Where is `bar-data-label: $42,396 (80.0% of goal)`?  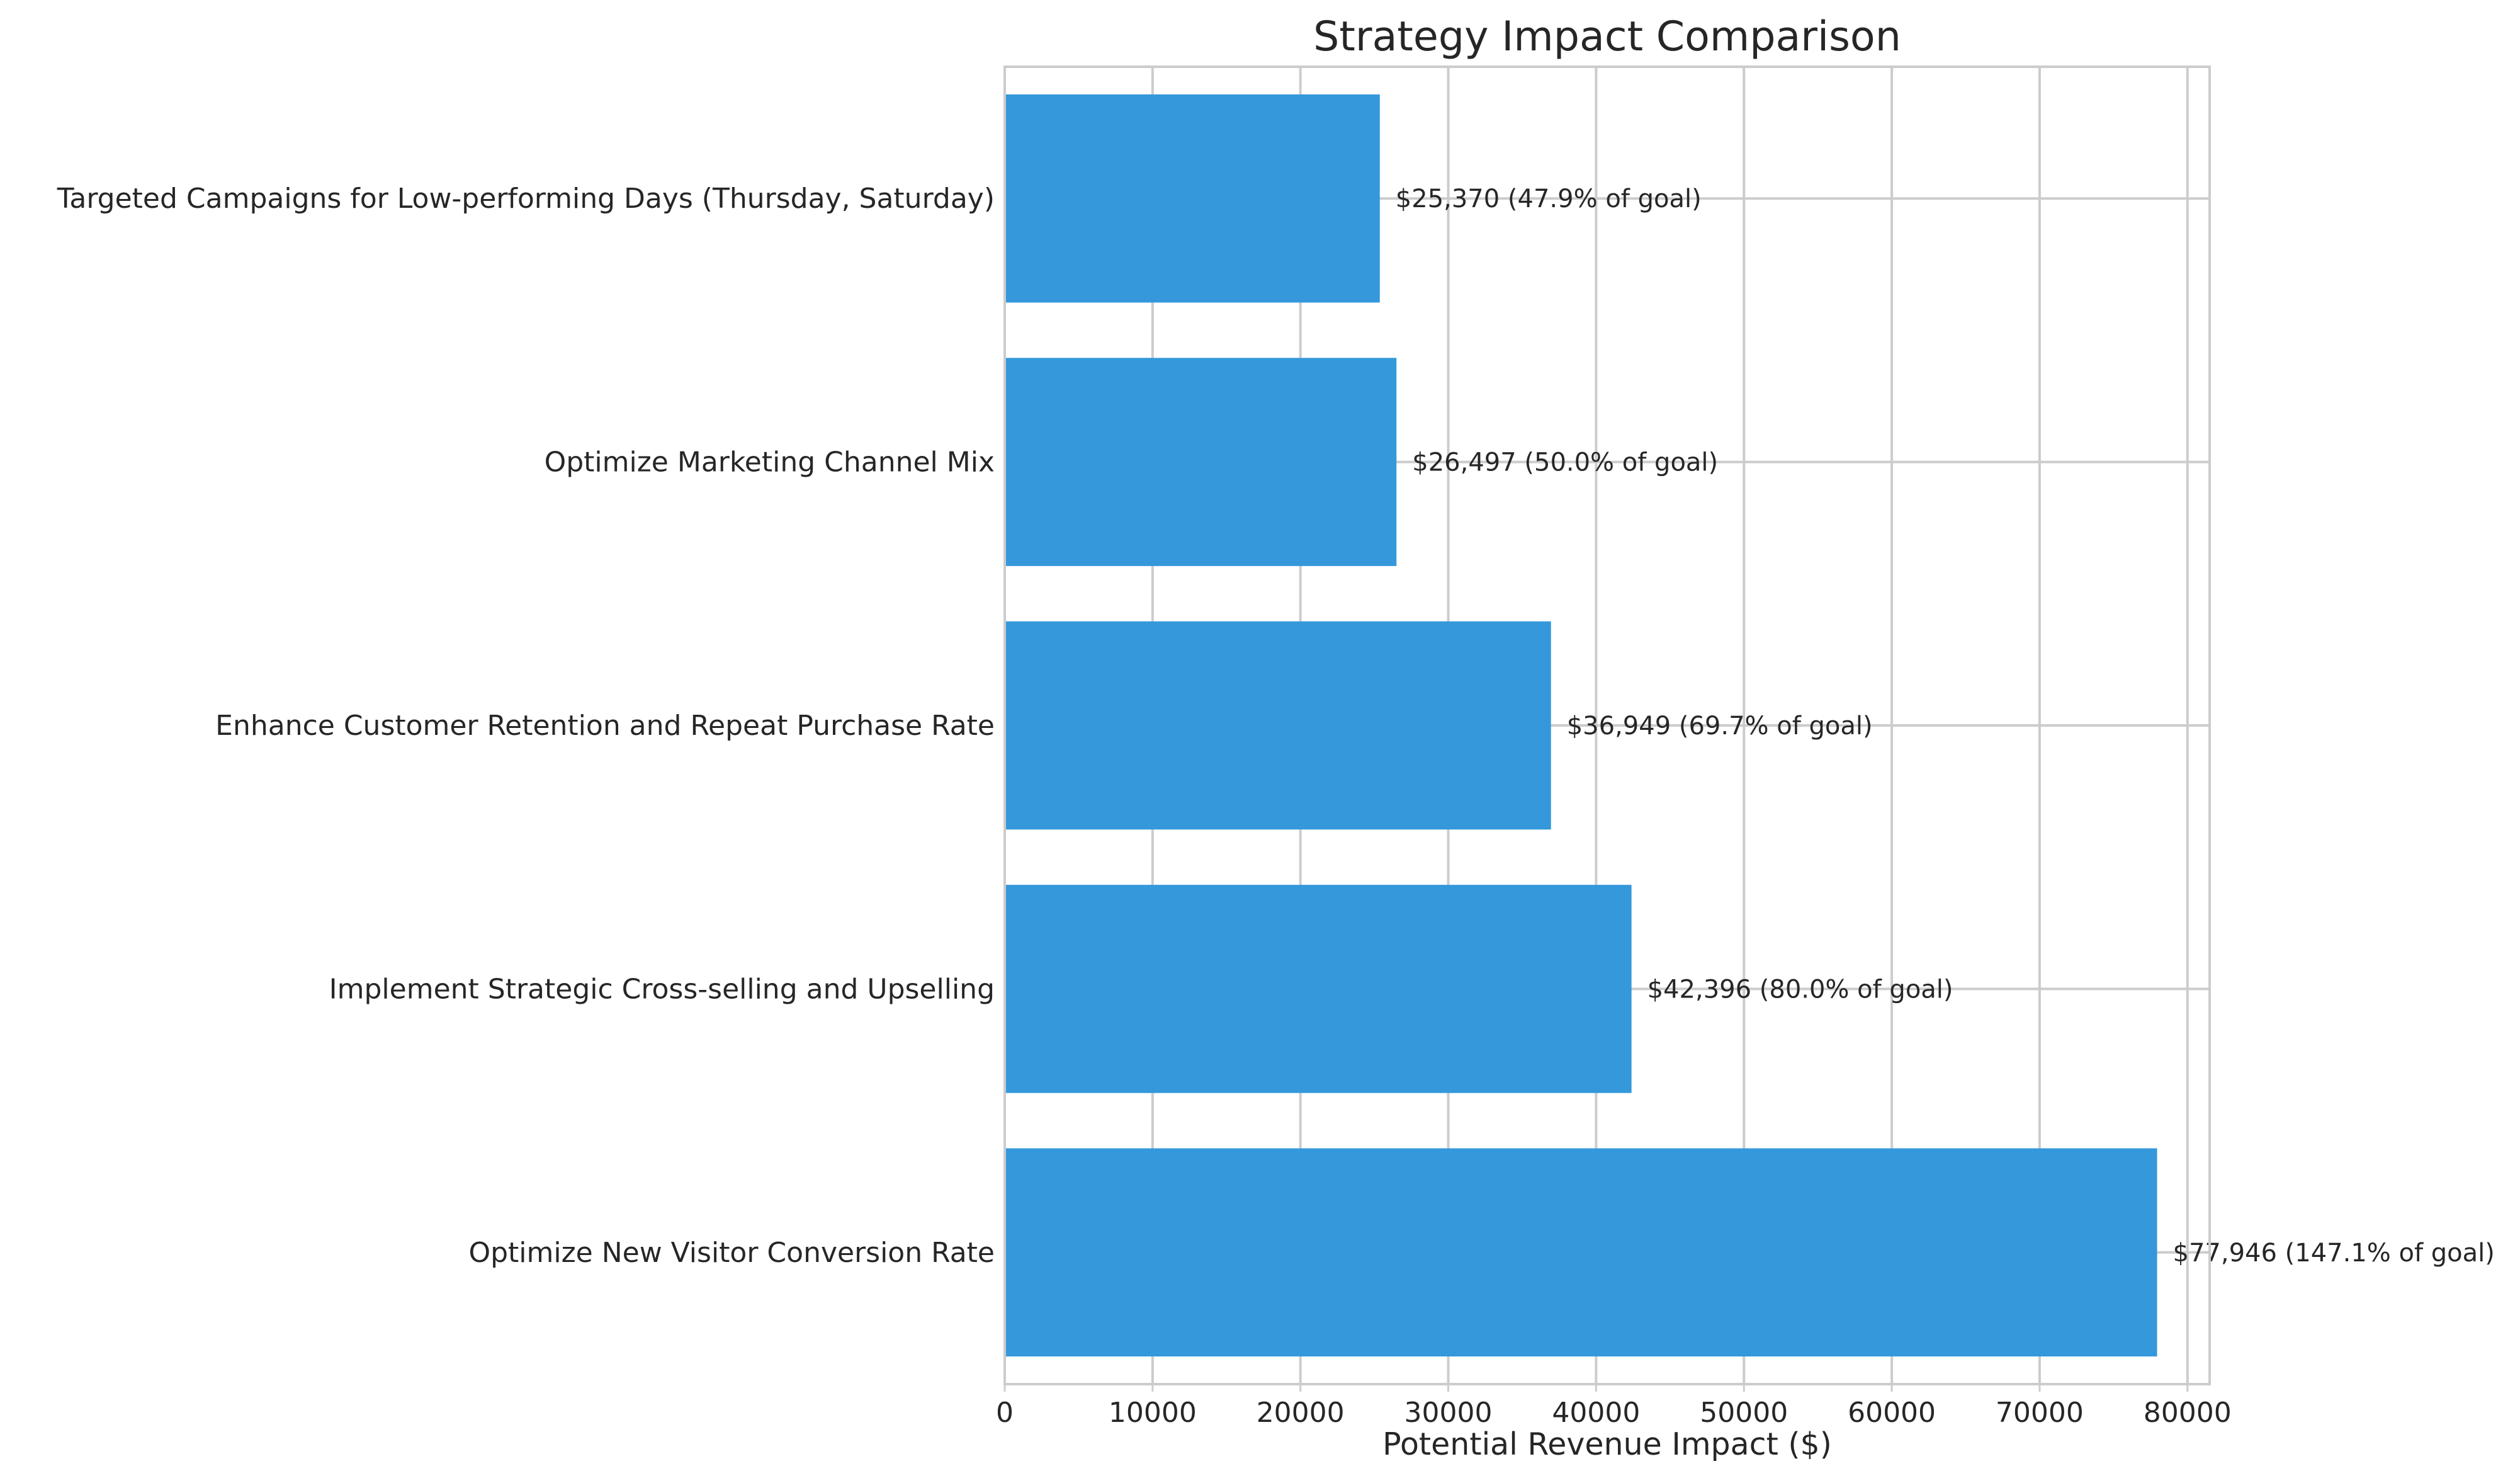 bar-data-label: $42,396 (80.0% of goal) is located at coordinates (1800, 989).